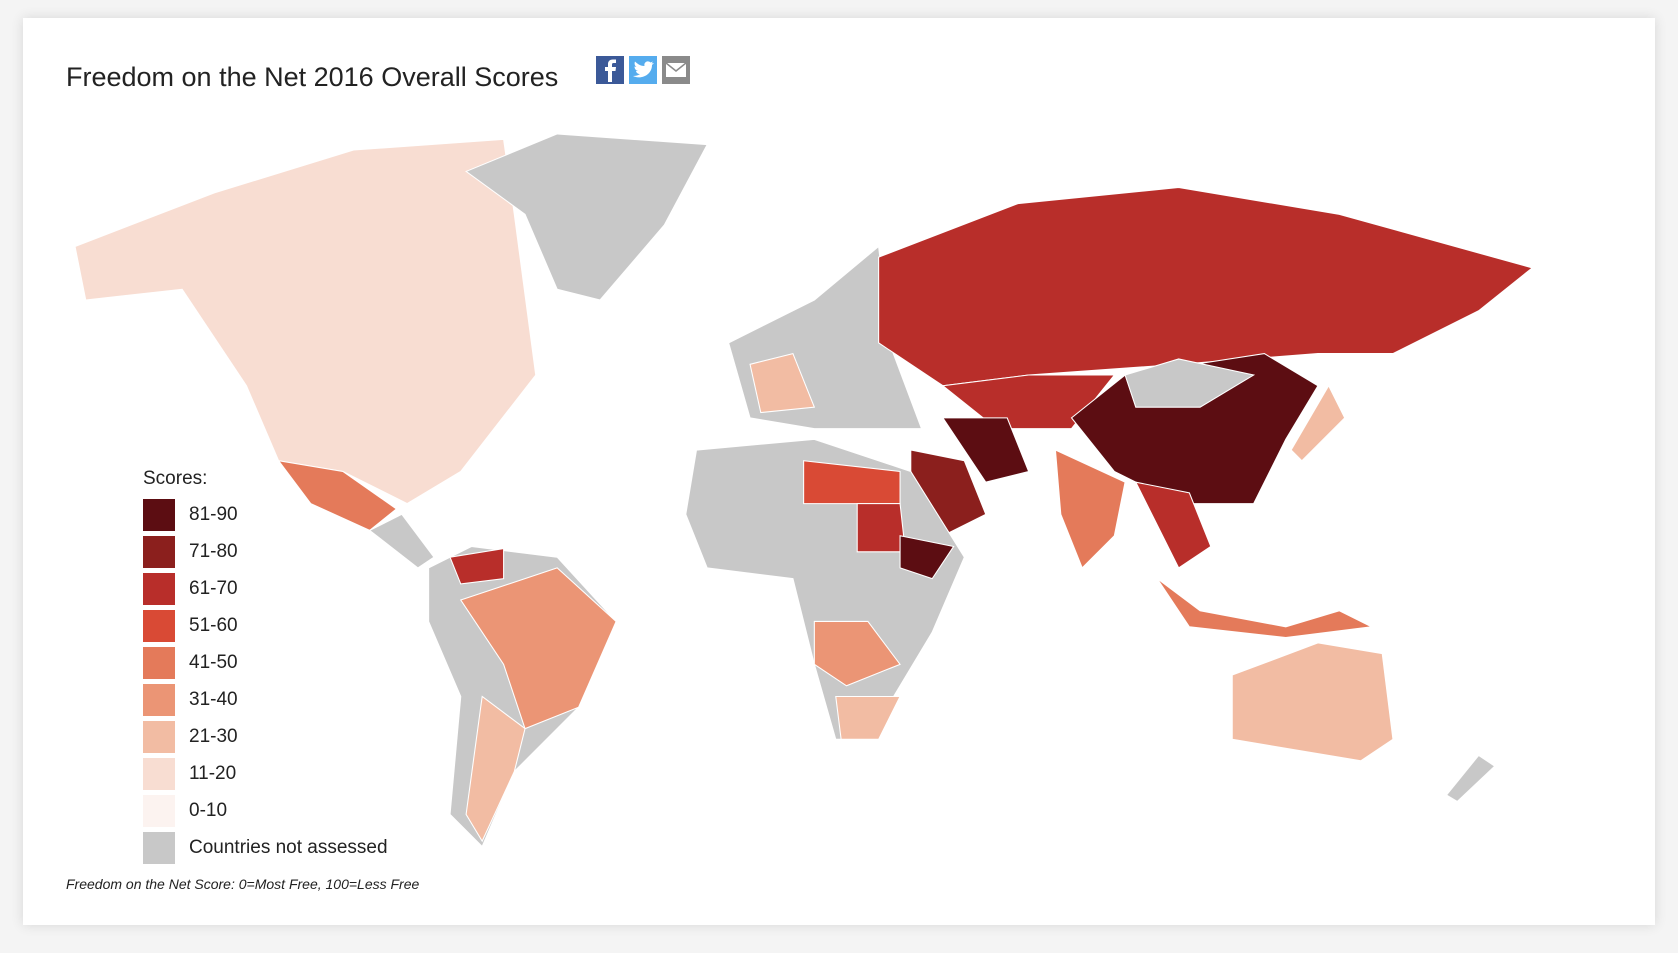 Image resolution: width=1678 pixels, height=953 pixels. What do you see at coordinates (868, 717) in the screenshot?
I see `south-africa` at bounding box center [868, 717].